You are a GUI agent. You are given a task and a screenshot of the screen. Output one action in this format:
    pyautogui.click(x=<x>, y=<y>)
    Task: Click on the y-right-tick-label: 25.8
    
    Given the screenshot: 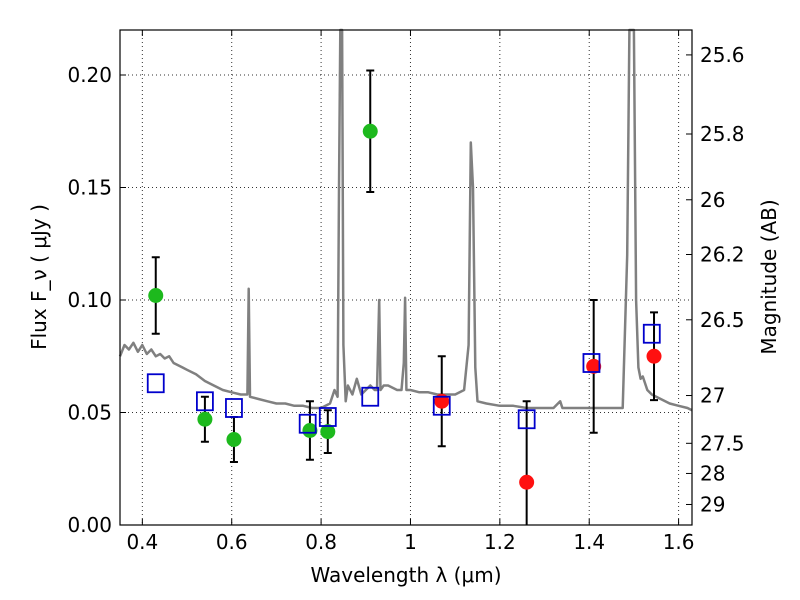 What is the action you would take?
    pyautogui.click(x=722, y=134)
    